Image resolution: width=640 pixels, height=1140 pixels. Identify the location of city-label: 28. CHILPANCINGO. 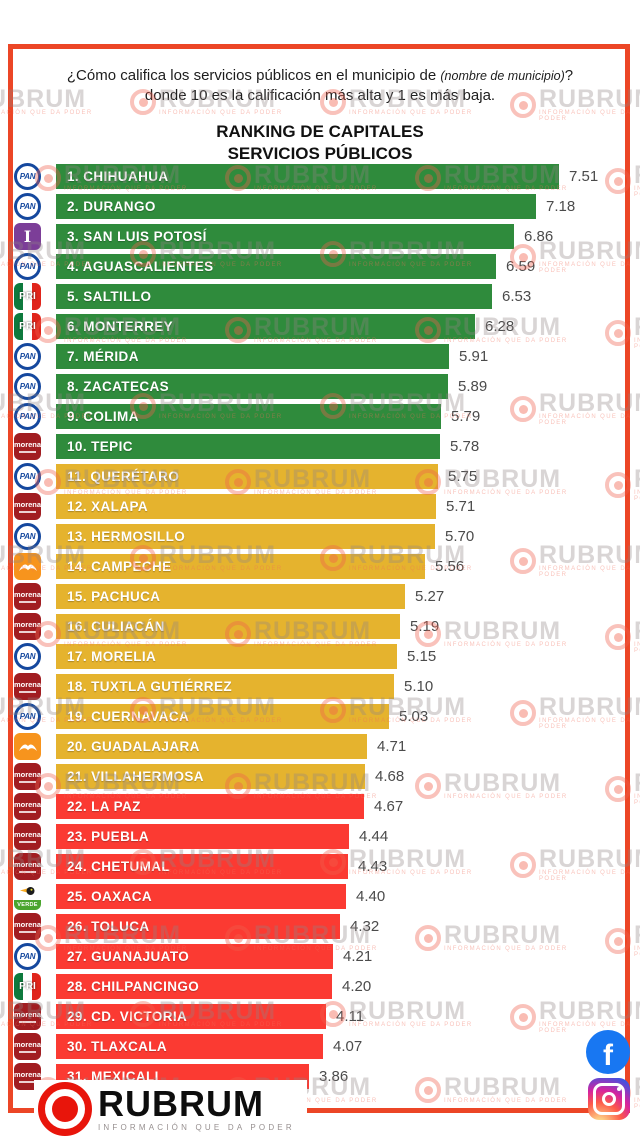
(133, 986).